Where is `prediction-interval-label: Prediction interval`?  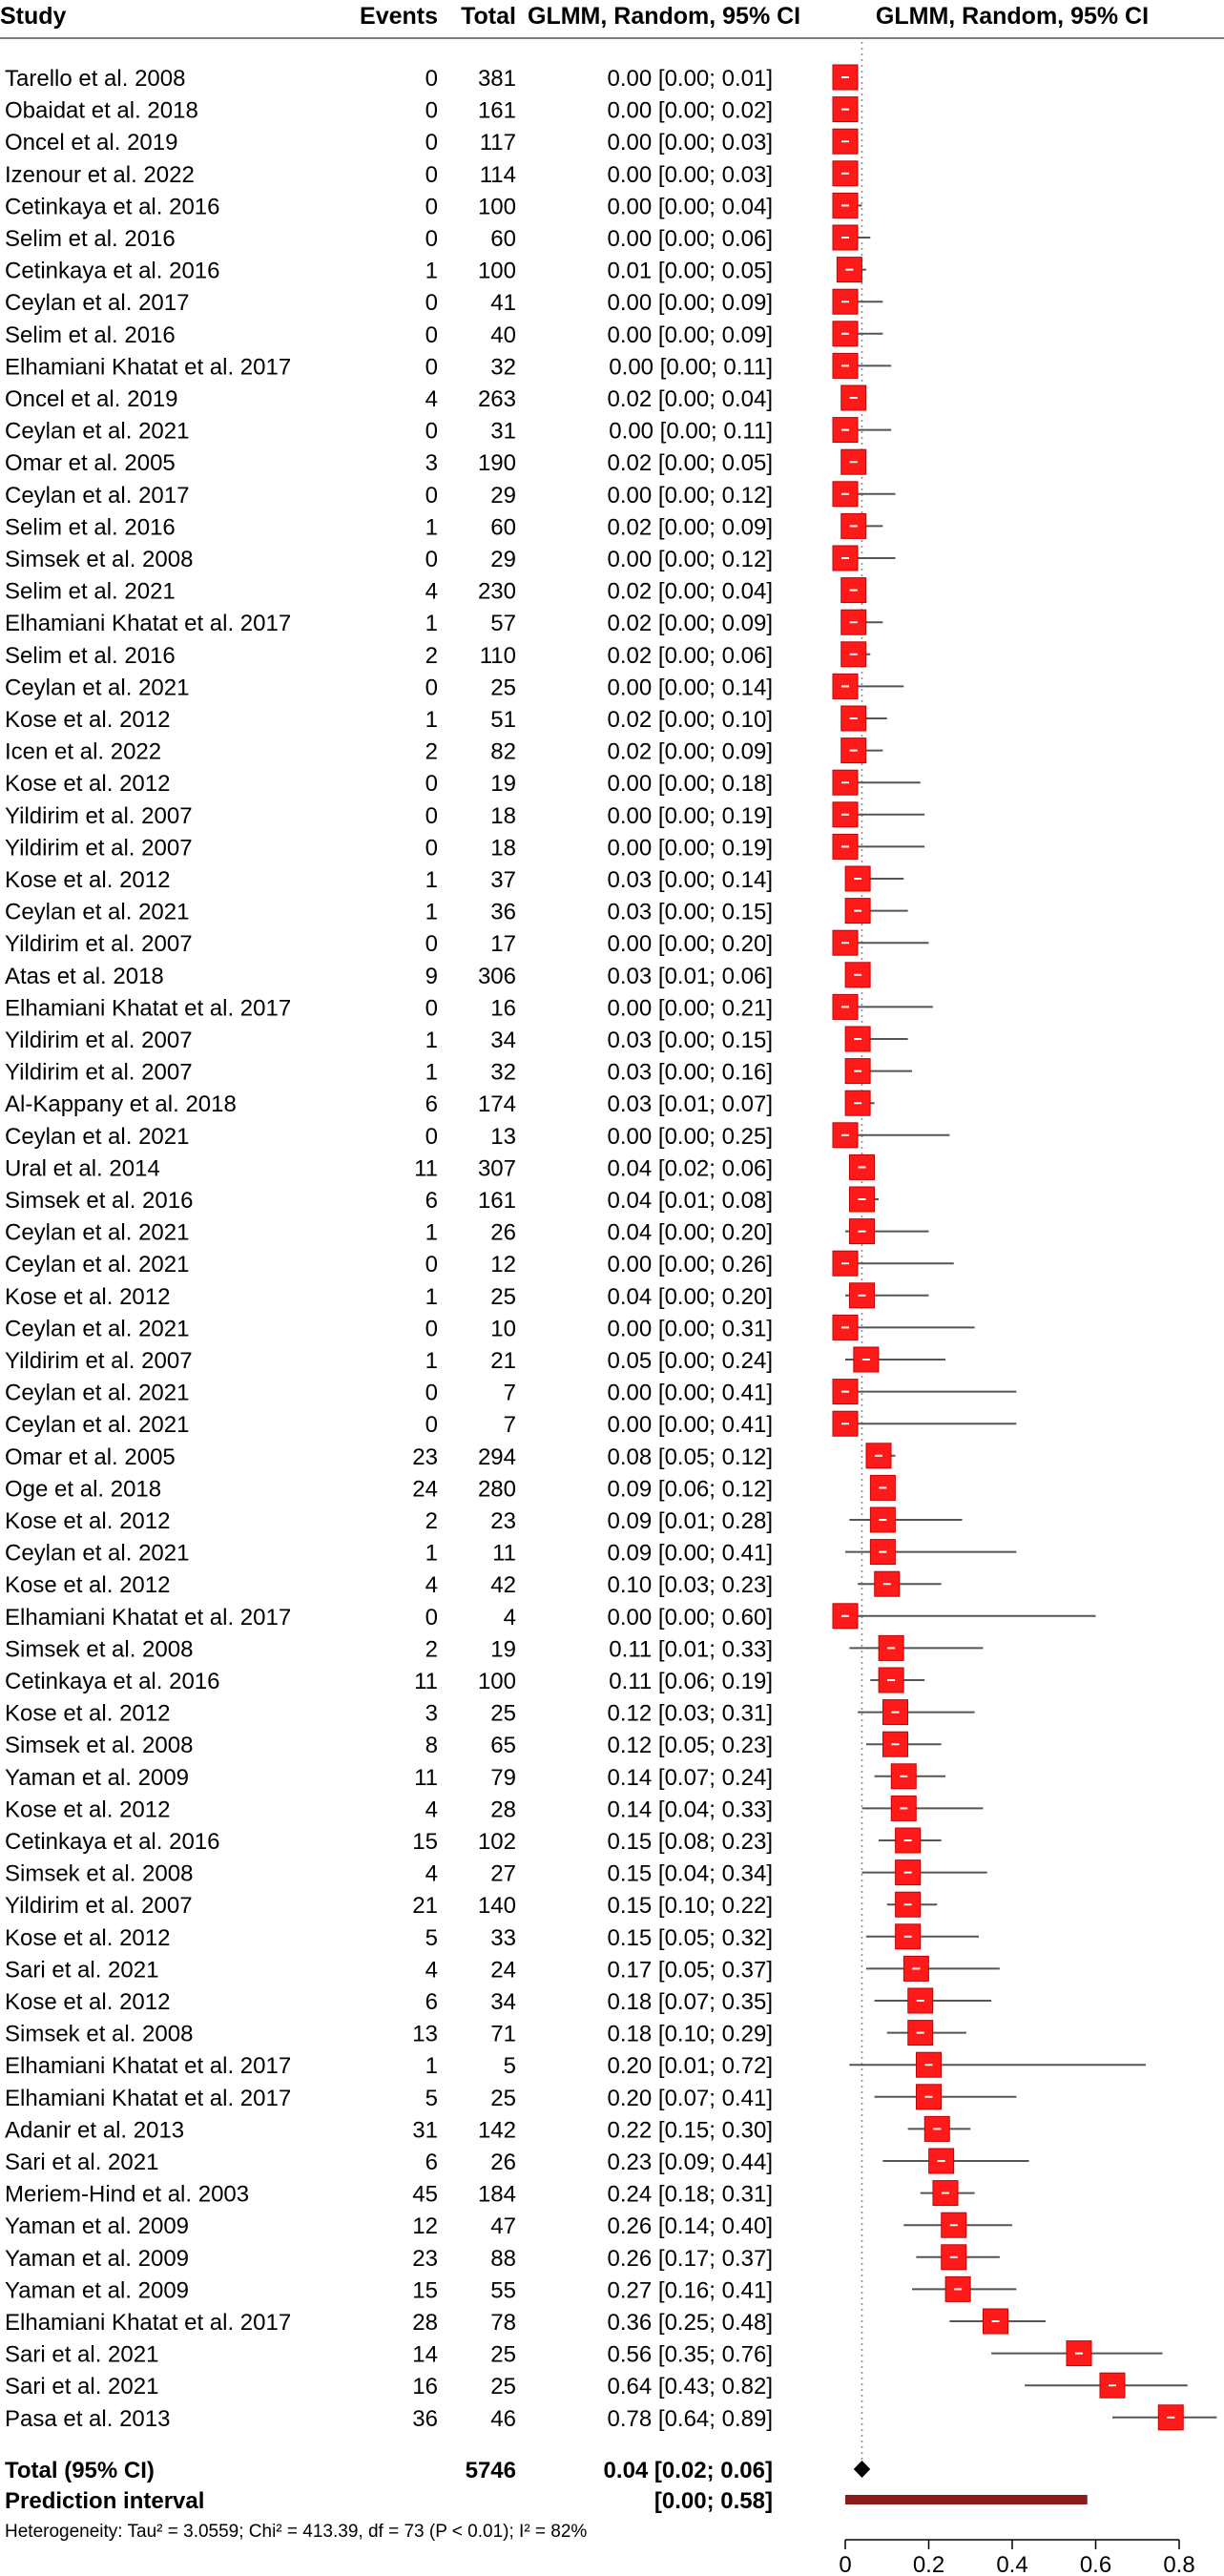
prediction-interval-label: Prediction interval is located at coordinates (104, 2501).